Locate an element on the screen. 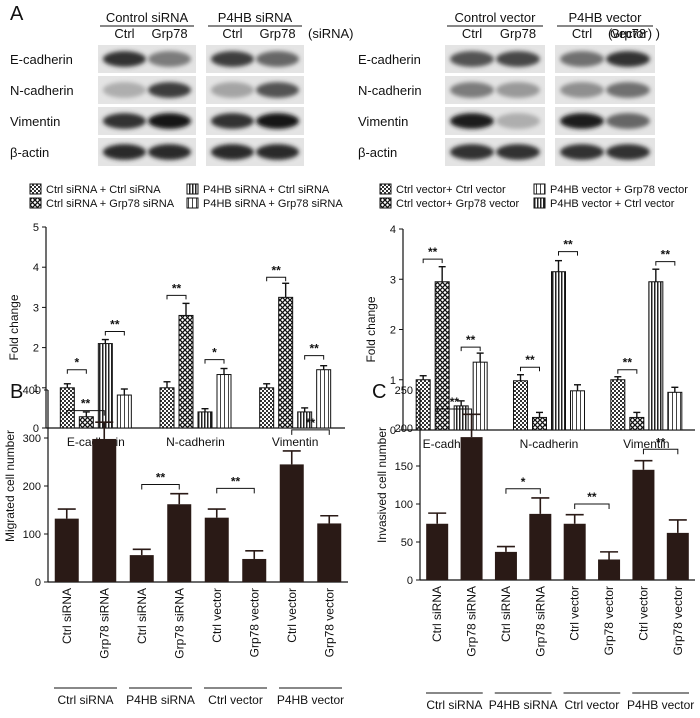 Image resolution: width=700 pixels, height=718 pixels. blot-suffix: (vector) ) is located at coordinates (634, 33).